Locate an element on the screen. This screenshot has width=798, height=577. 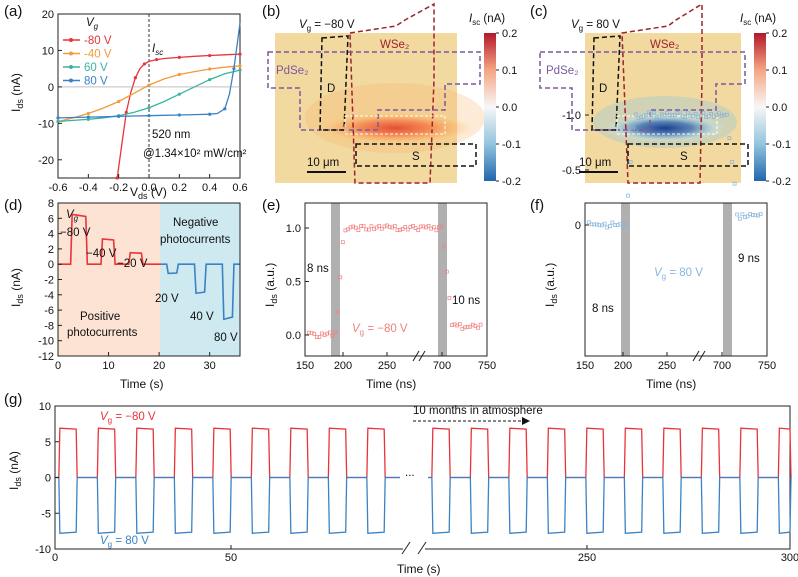
panel-e-frame is located at coordinates (396, 279).